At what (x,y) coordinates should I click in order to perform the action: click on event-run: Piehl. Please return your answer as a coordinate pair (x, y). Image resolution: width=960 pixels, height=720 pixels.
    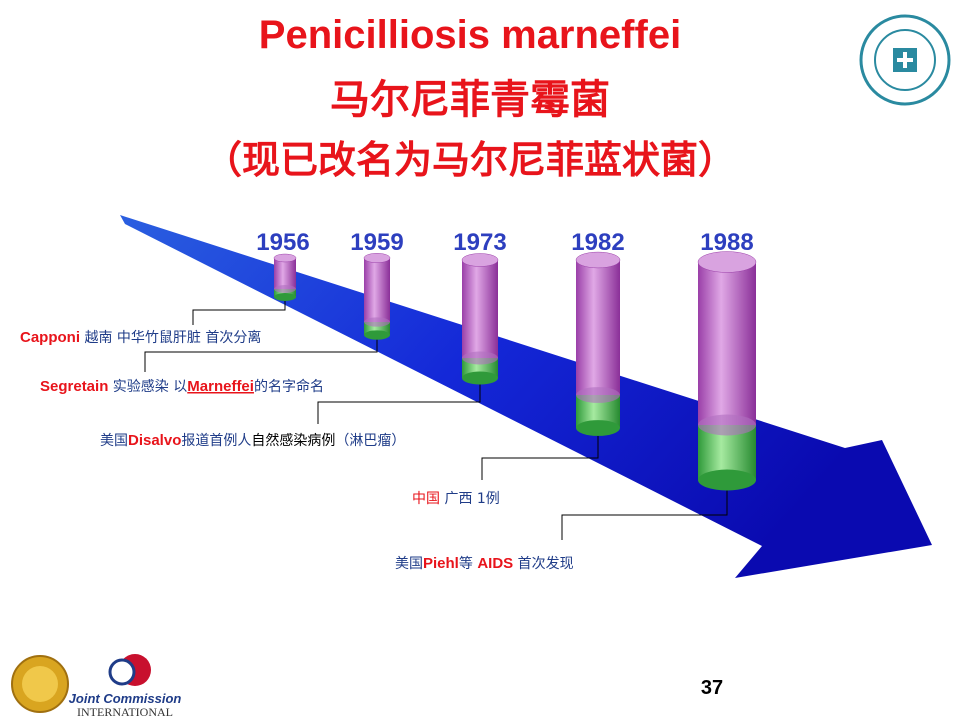
    Looking at the image, I should click on (441, 563).